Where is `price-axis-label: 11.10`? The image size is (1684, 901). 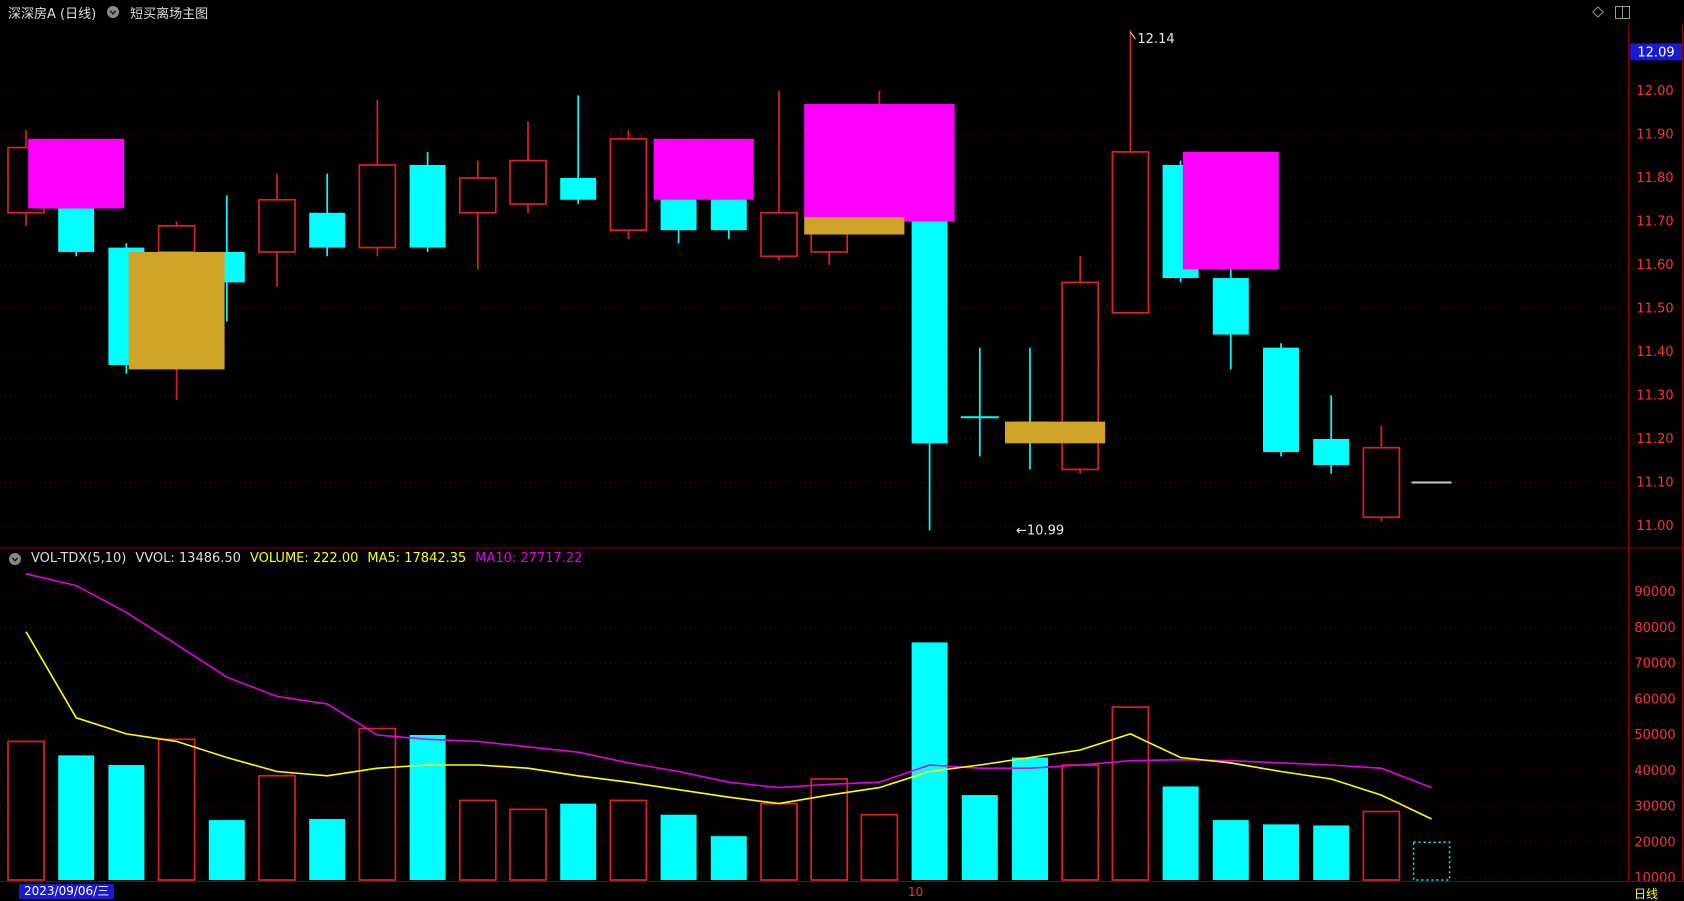
price-axis-label: 11.10 is located at coordinates (1654, 483).